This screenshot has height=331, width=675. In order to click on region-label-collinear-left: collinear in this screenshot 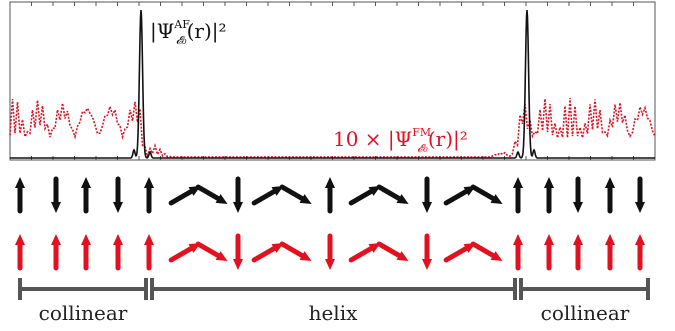, I will do `click(83, 313)`.